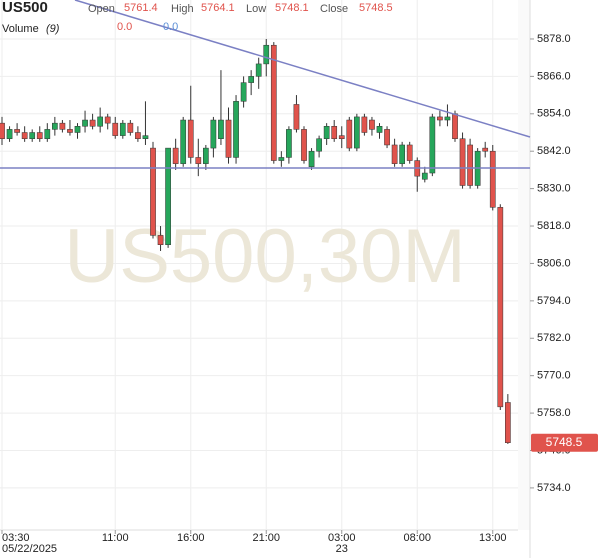 This screenshot has height=558, width=600. I want to click on legend-value: 5748.1, so click(292, 8).